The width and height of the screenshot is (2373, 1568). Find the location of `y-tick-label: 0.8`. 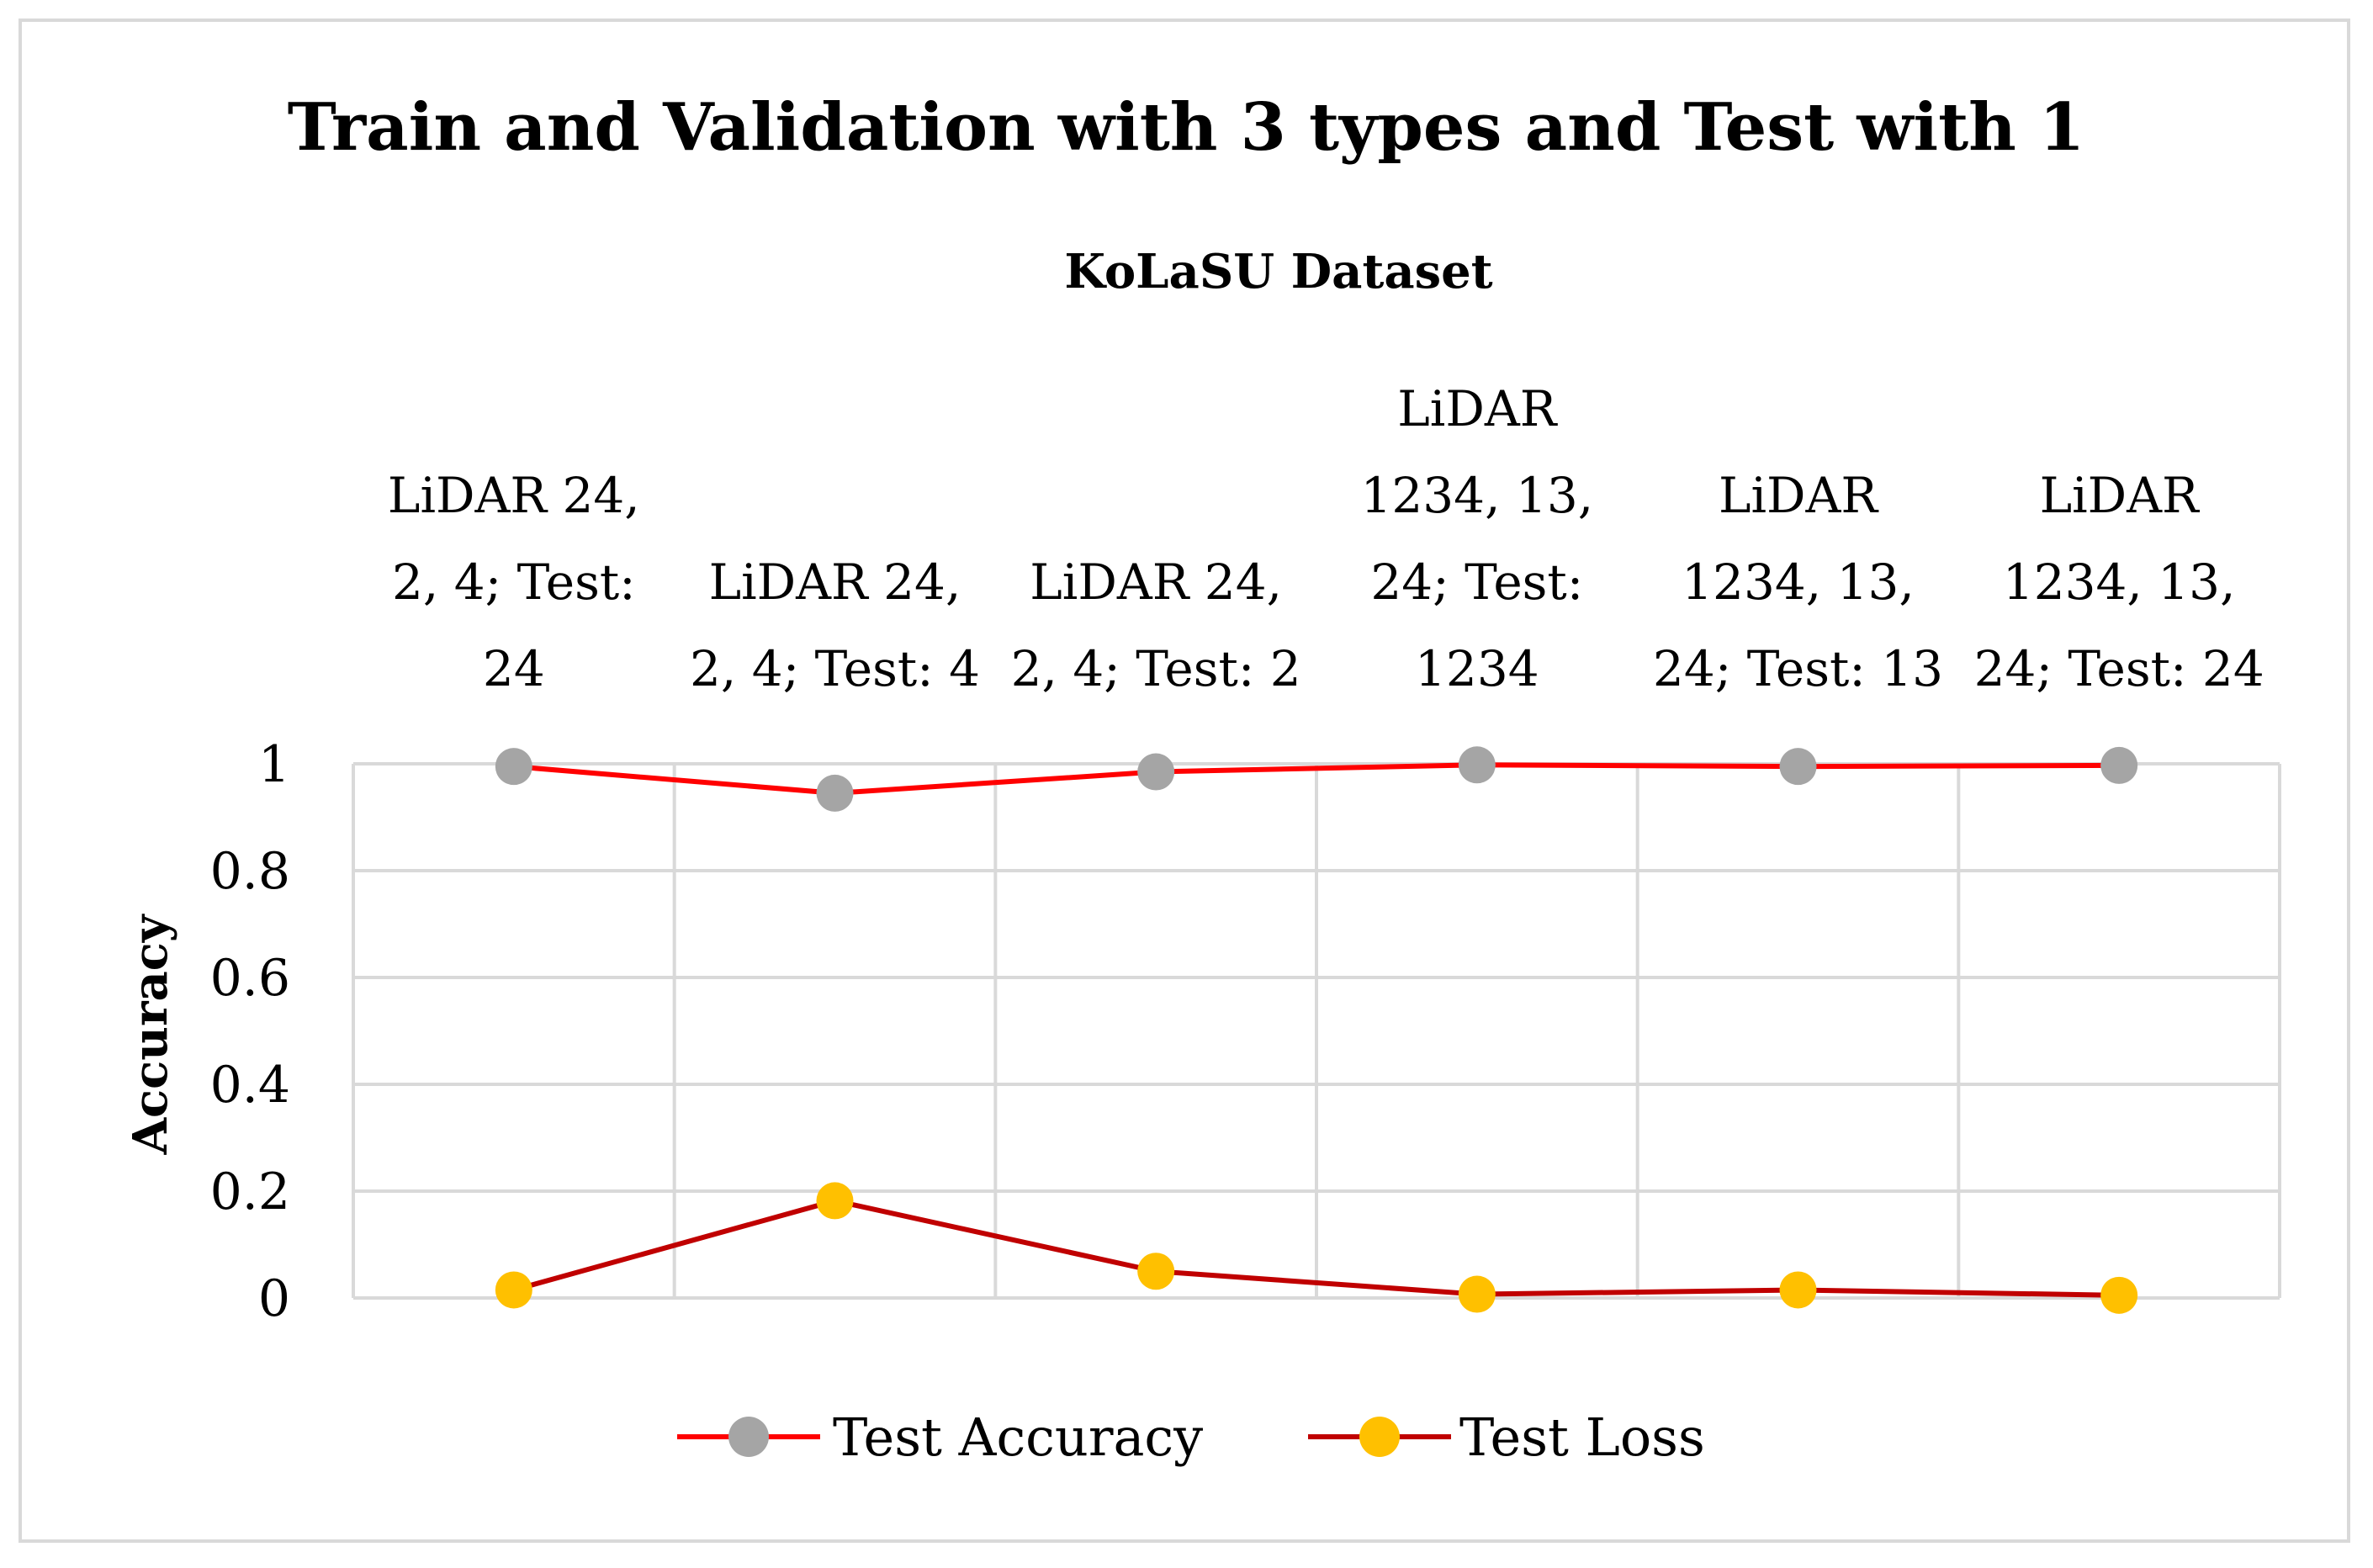

y-tick-label: 0.8 is located at coordinates (250, 871).